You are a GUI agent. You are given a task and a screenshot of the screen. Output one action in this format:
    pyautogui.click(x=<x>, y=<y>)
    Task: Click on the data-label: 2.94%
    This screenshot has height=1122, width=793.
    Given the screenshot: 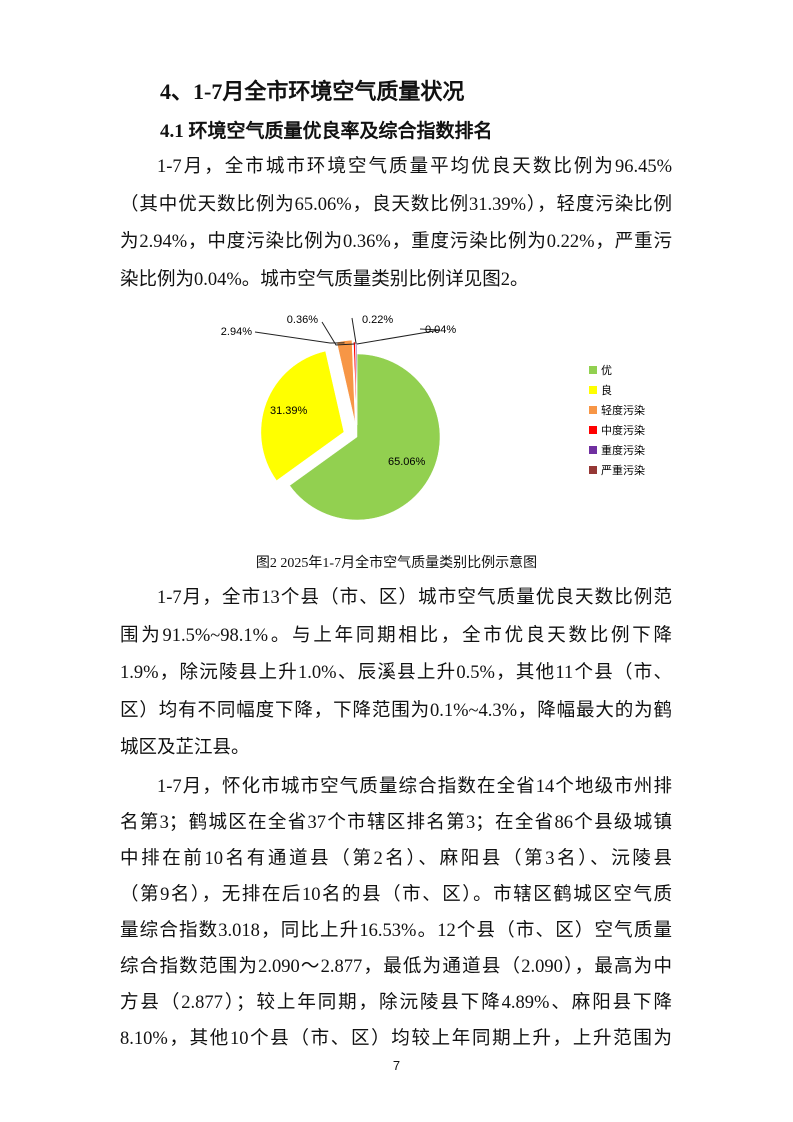 What is the action you would take?
    pyautogui.click(x=236, y=332)
    